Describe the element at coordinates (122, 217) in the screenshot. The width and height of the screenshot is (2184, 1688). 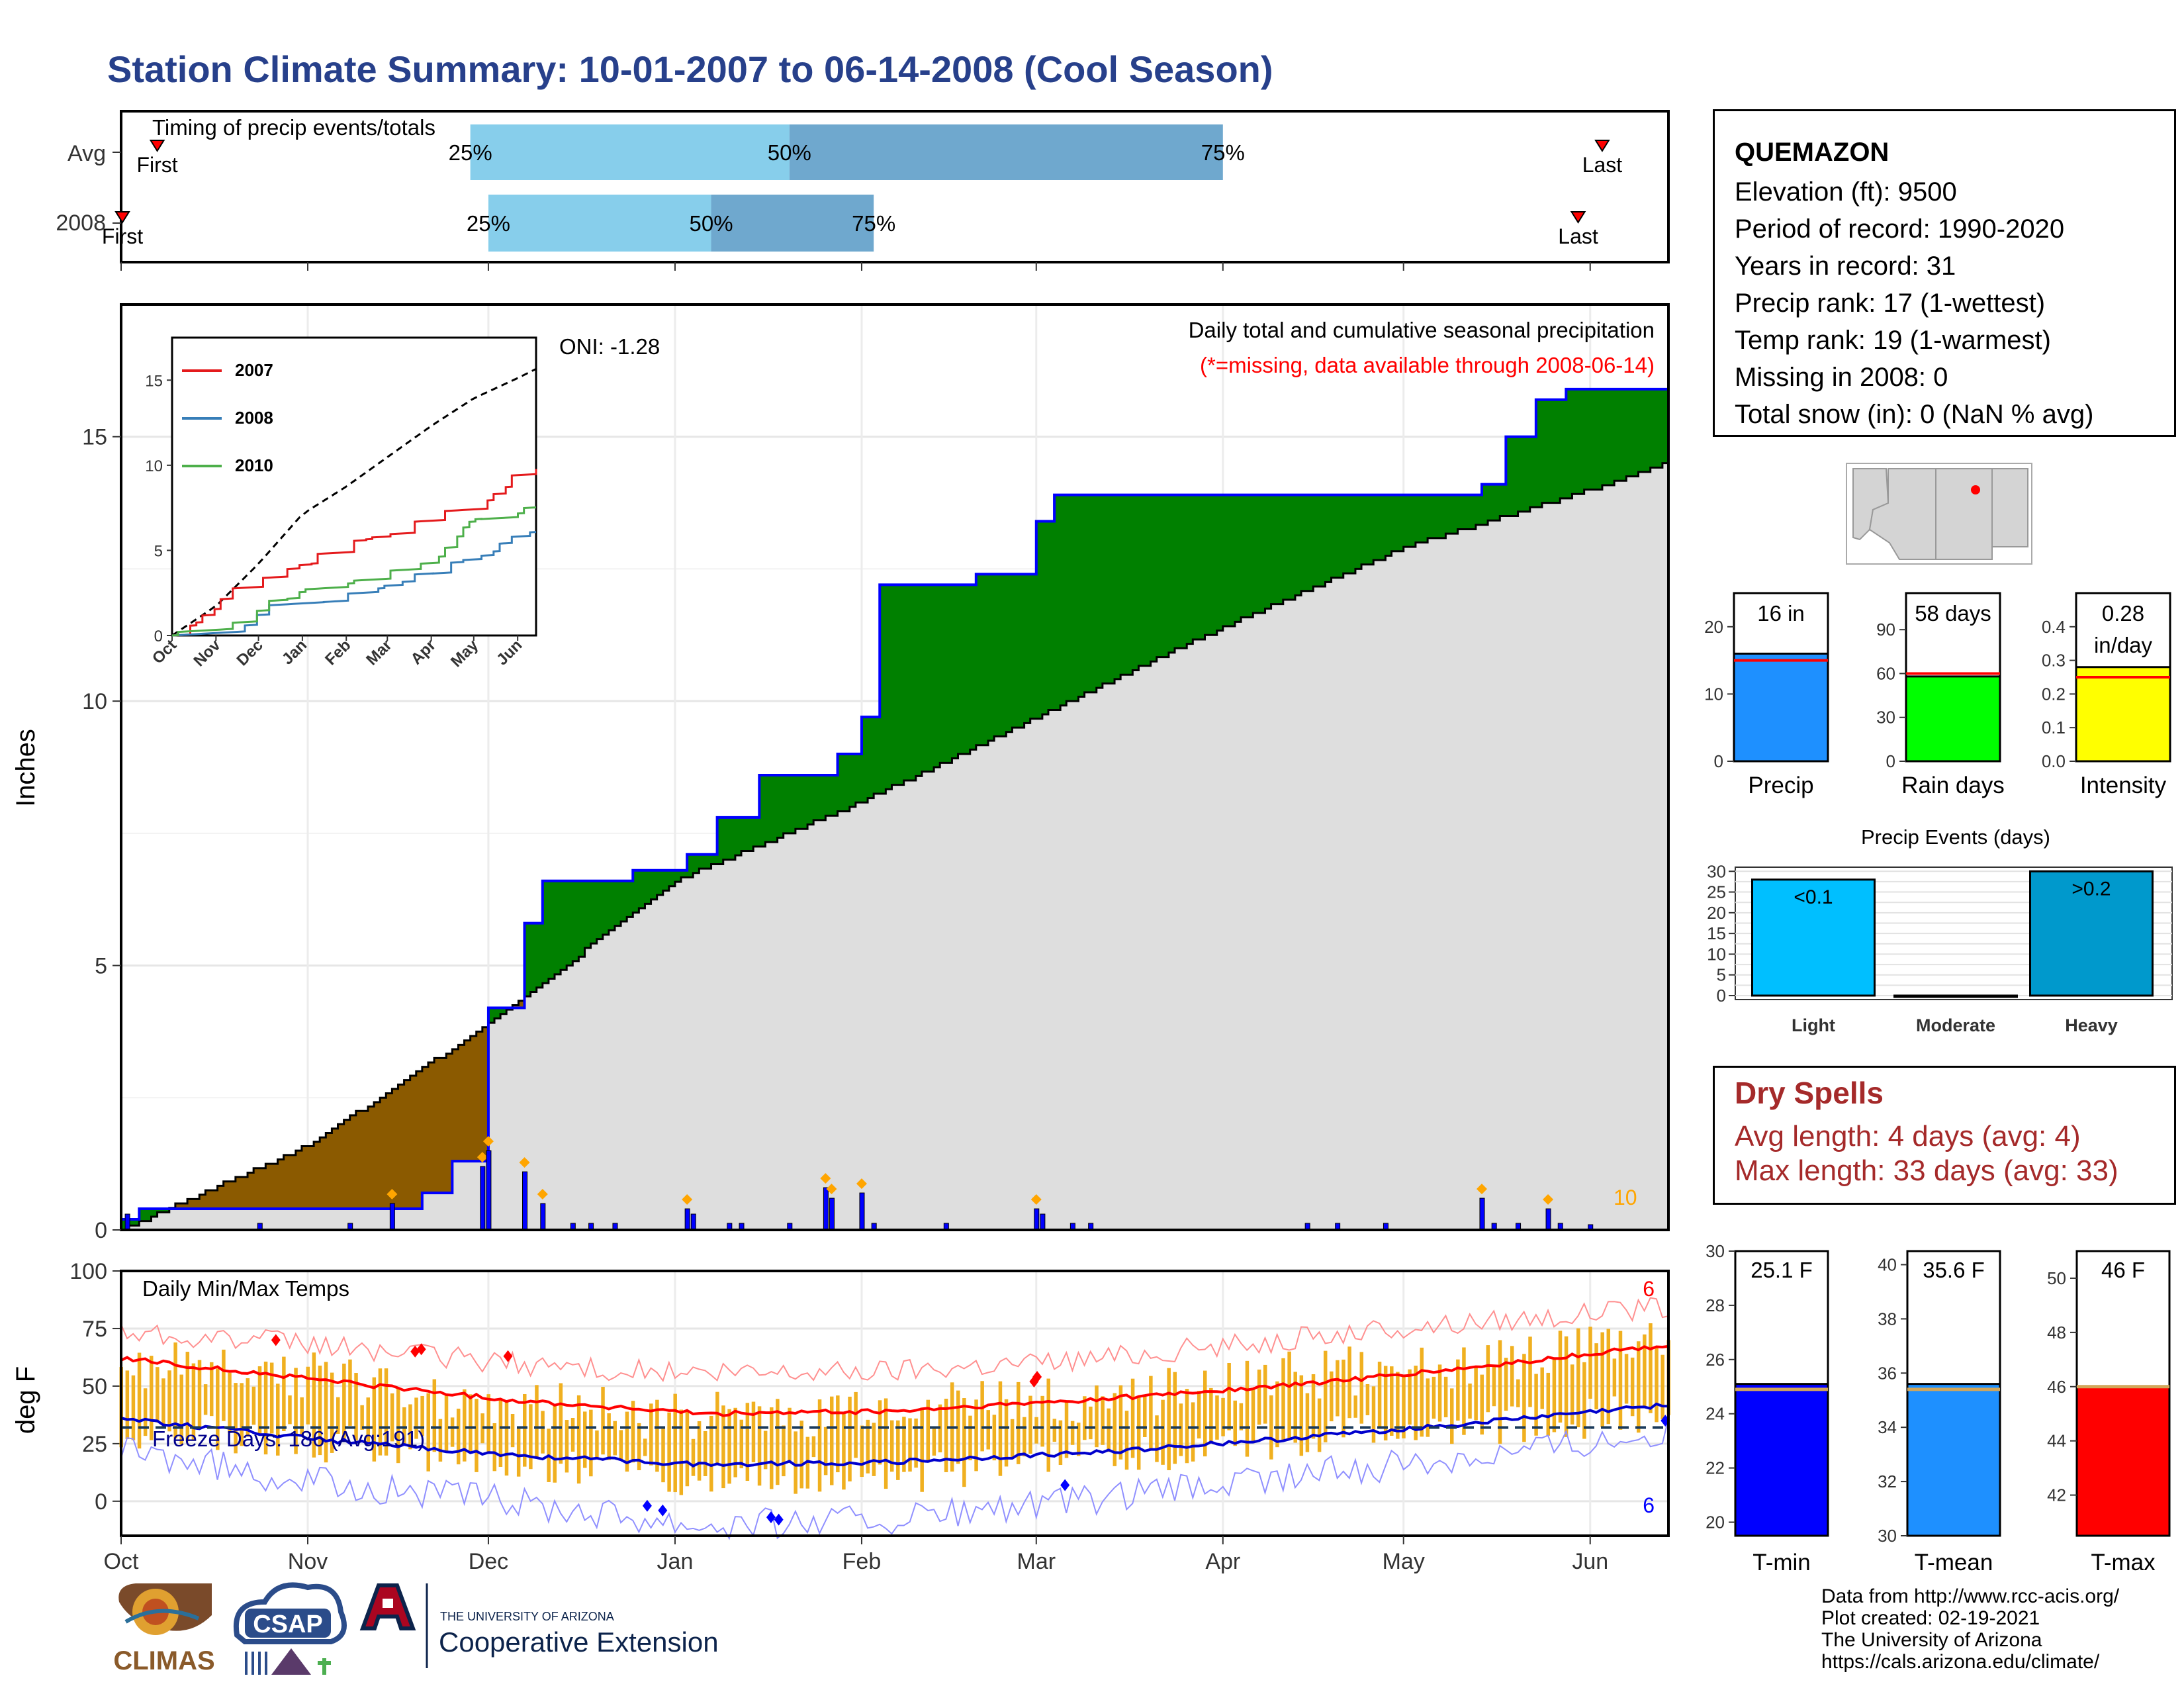
I see `first-event-marker` at that location.